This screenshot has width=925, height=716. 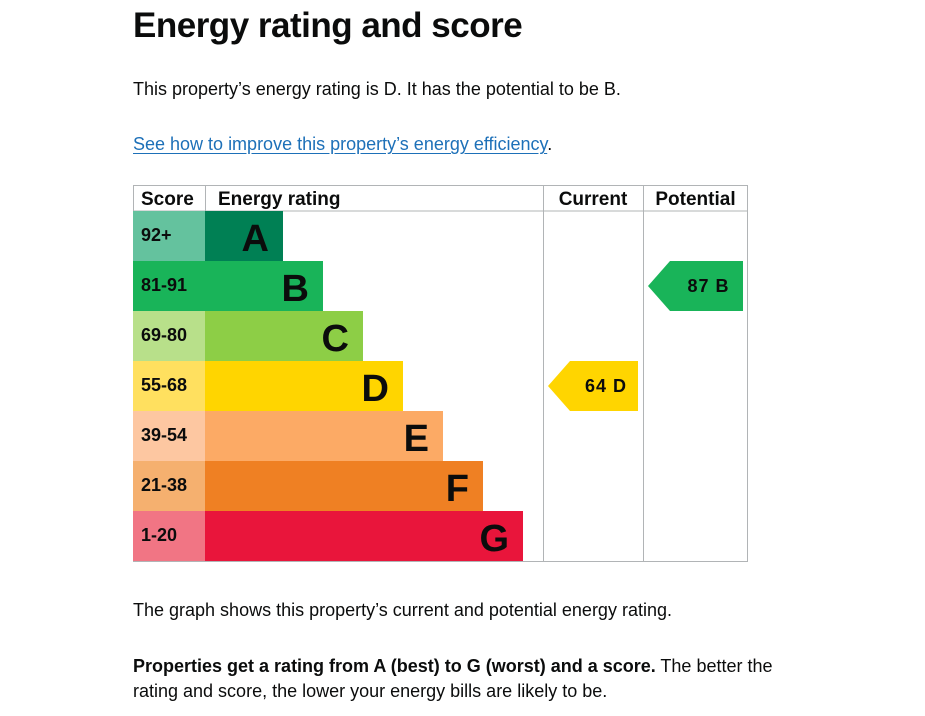 I want to click on score-cell-b, so click(x=169, y=286).